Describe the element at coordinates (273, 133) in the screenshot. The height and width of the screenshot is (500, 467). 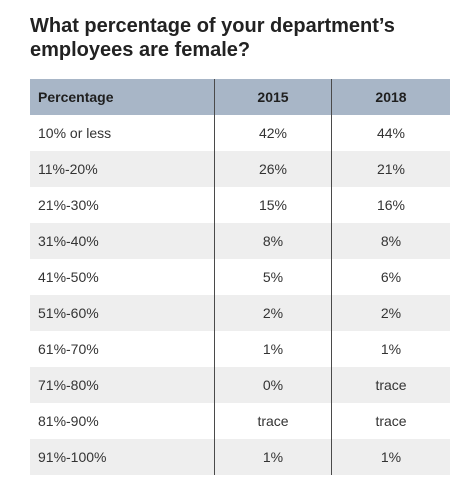
I see `cell-2015: 42%` at that location.